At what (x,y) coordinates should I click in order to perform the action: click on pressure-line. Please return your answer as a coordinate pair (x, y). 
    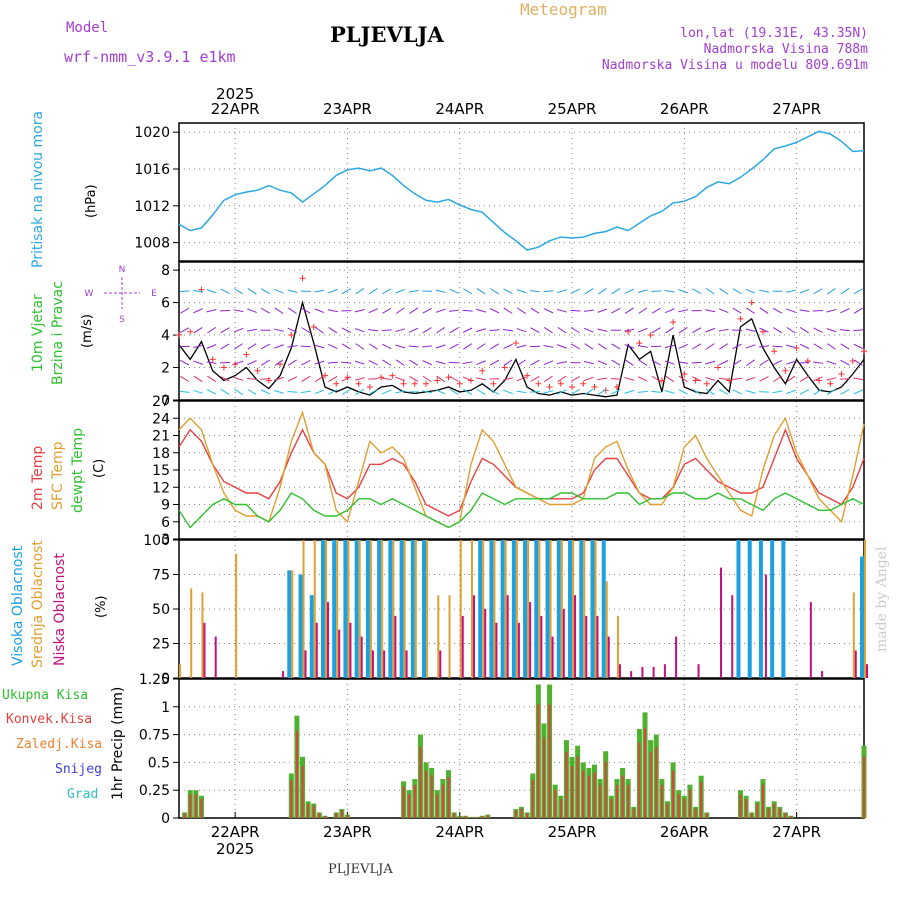
    Looking at the image, I should click on (521, 190).